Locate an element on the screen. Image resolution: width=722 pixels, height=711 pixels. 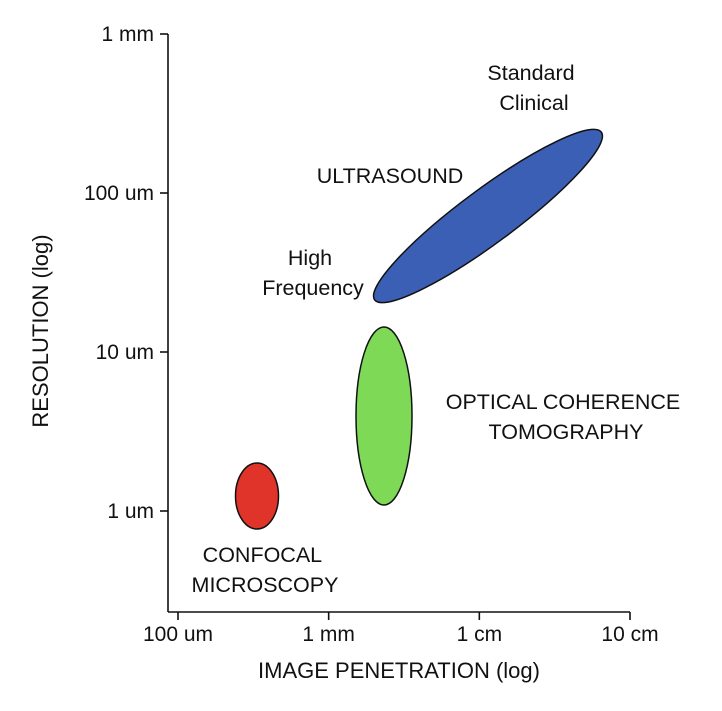
annotation-optical-coherence-tomography: OPTICAL COHERENCE TOMOGRAPHY is located at coordinates (566, 417).